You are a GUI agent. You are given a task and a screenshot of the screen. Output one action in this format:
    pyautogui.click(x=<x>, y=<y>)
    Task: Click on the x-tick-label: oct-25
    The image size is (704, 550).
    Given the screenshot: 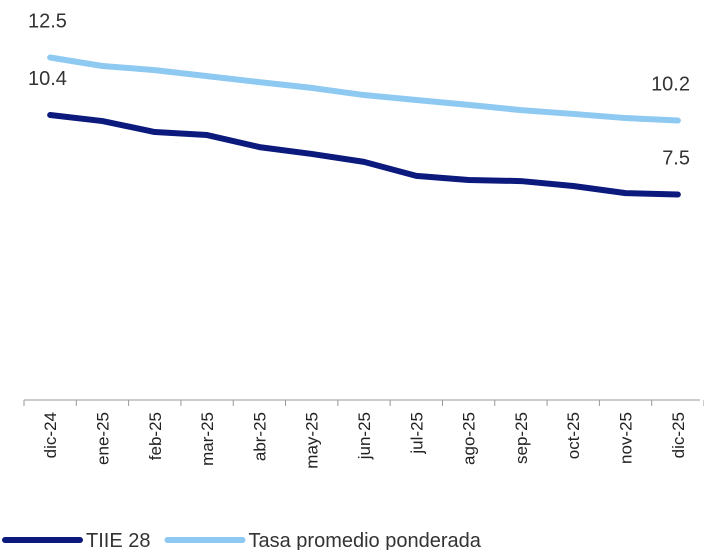 What is the action you would take?
    pyautogui.click(x=573, y=435)
    